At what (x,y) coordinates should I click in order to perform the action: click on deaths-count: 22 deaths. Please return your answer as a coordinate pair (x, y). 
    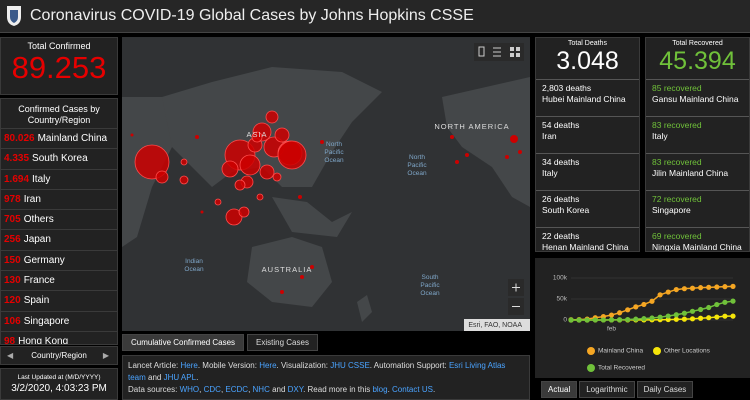
    Looking at the image, I should click on (561, 236).